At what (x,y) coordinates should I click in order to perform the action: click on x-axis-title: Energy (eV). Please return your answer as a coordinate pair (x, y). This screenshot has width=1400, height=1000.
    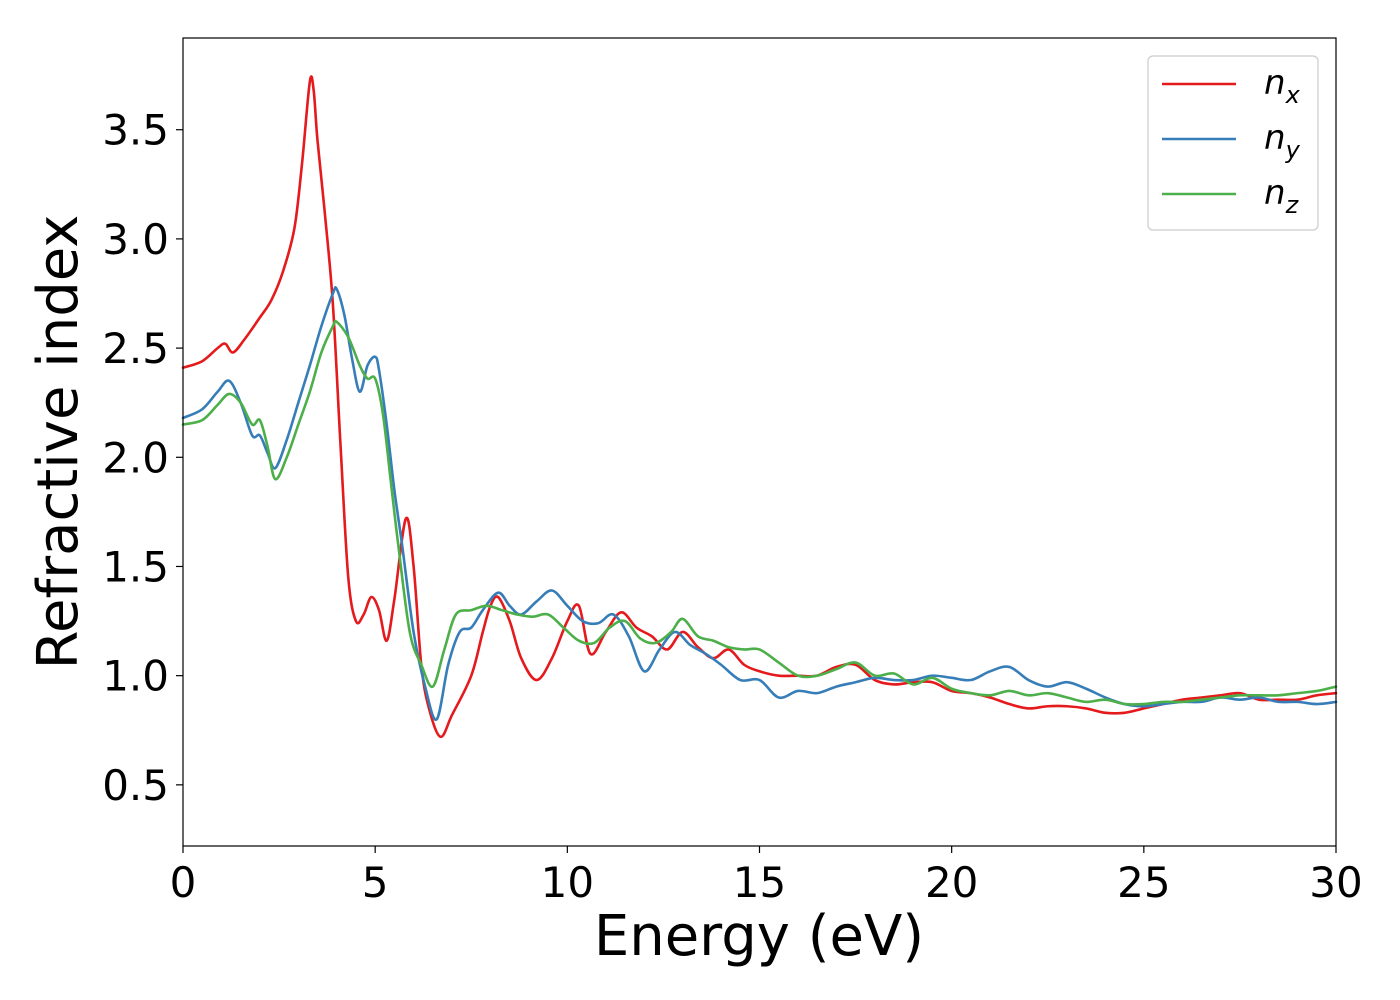
    Looking at the image, I should click on (759, 936).